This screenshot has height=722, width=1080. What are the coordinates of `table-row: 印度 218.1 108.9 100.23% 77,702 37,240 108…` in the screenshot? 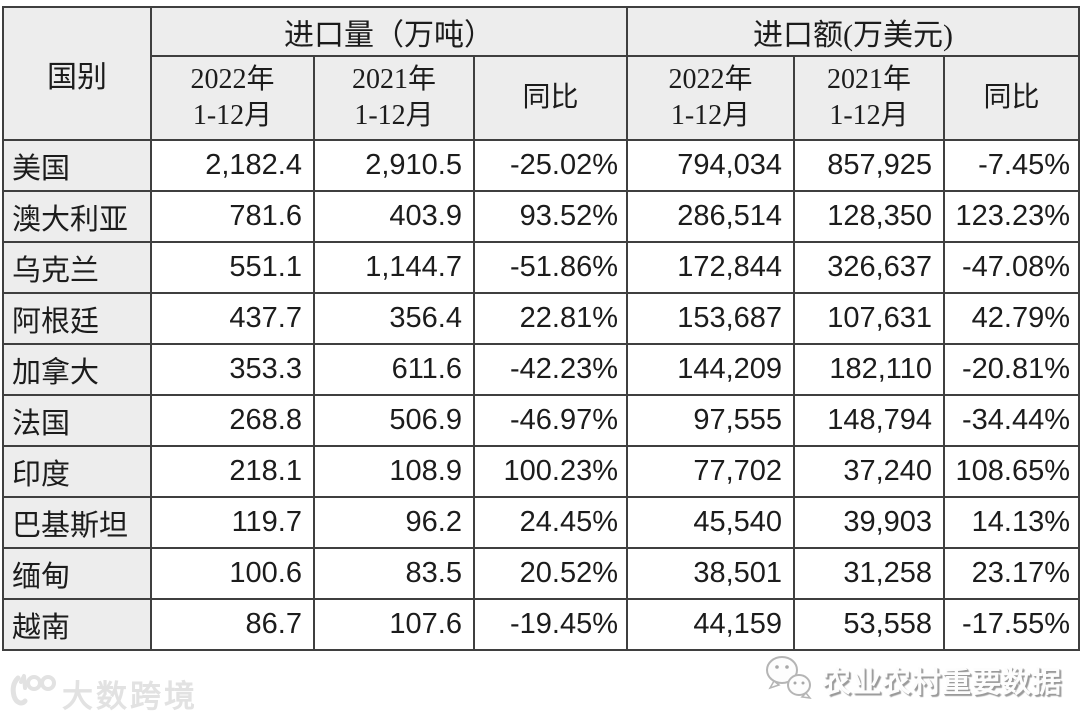 It's located at (541, 471).